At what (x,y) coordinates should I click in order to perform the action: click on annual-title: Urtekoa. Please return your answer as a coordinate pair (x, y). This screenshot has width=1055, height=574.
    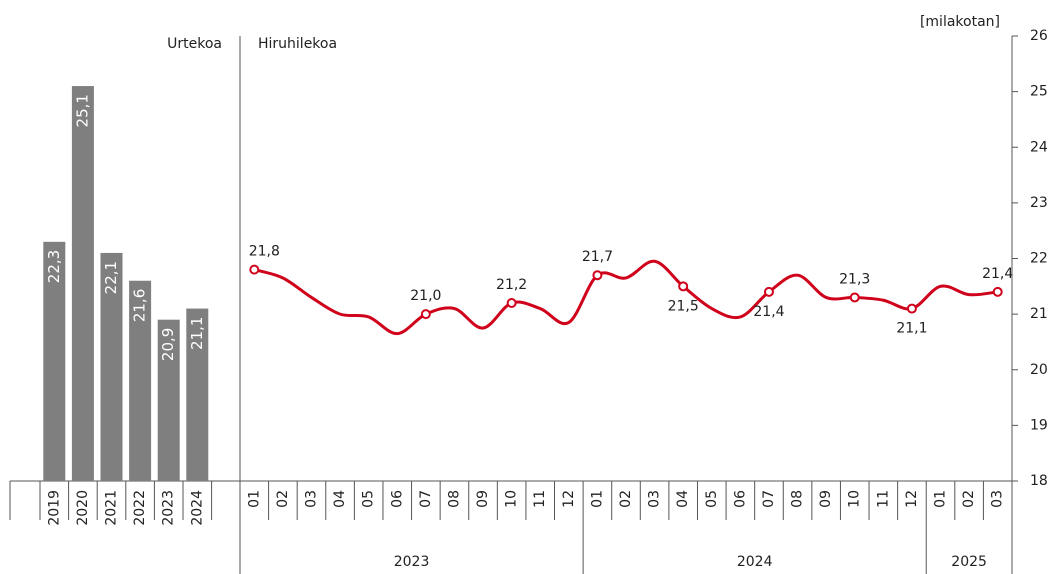
    Looking at the image, I should click on (194, 44).